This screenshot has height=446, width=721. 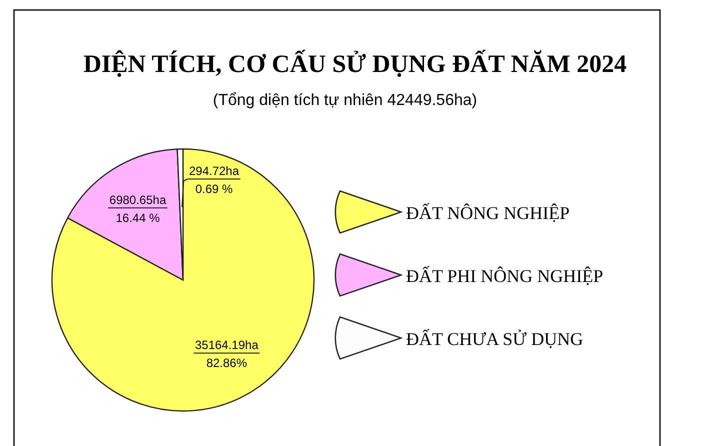 I want to click on data-label: 6980.65ha 16.44 %, so click(x=137, y=208).